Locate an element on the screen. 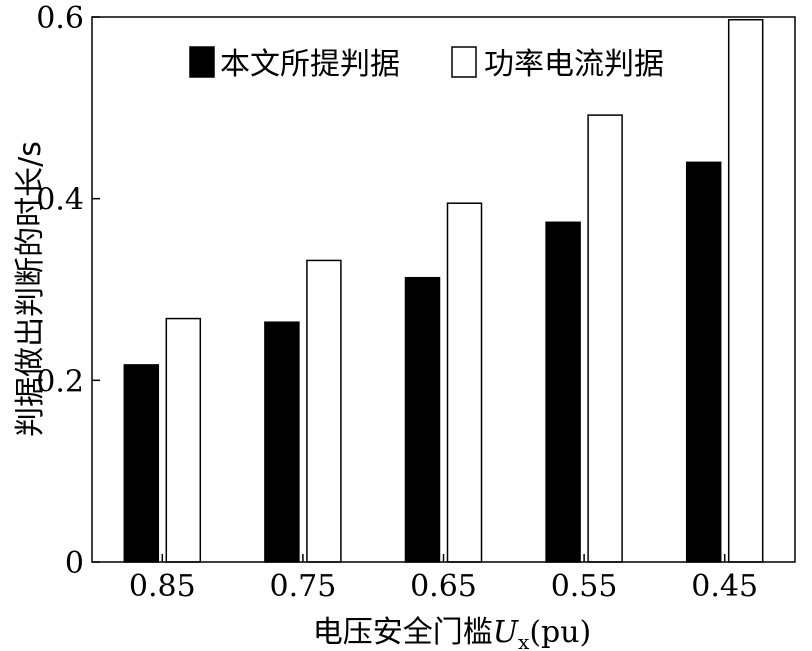 The height and width of the screenshot is (651, 812). legend-label-series-2: 功率电流判据 is located at coordinates (574, 64).